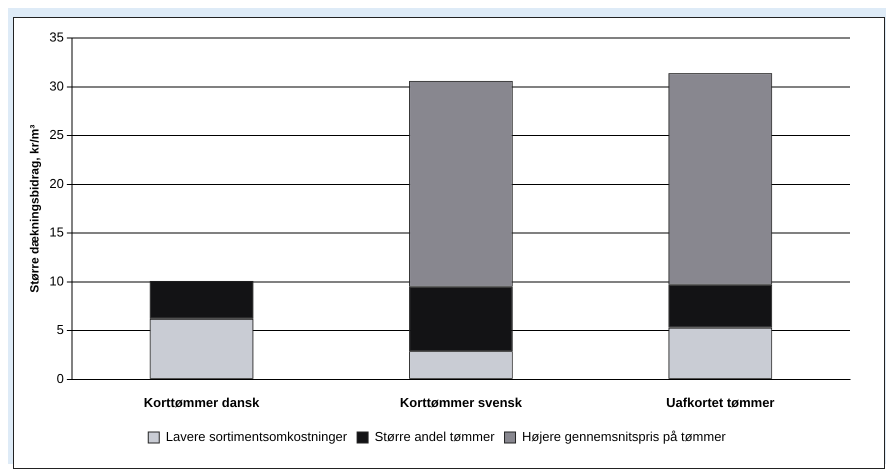  Describe the element at coordinates (60, 330) in the screenshot. I see `y-tick-label: 5` at that location.